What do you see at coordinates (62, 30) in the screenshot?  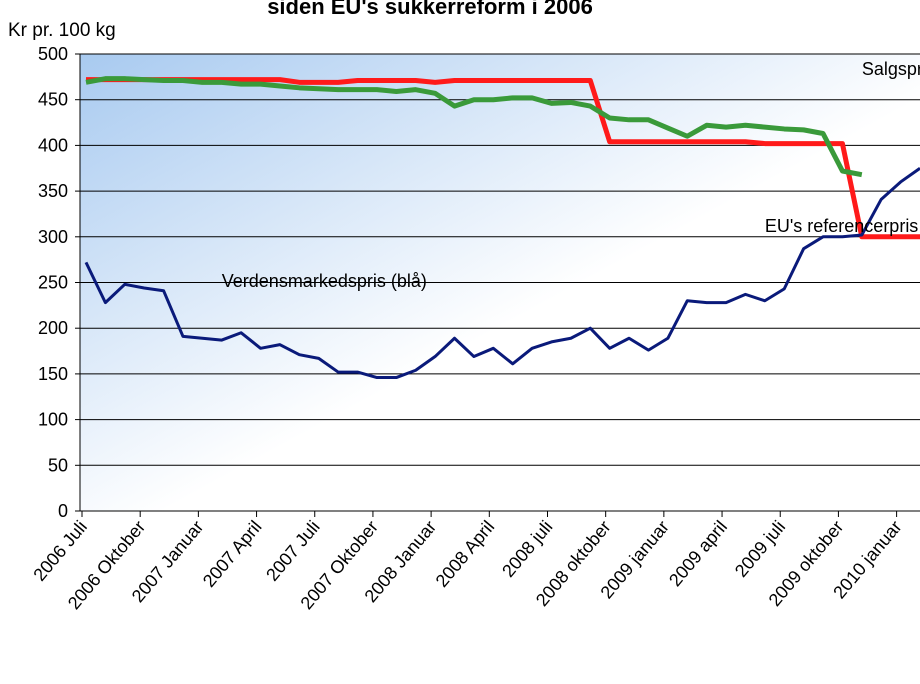 I see `y-axis-label: Kr pr. 100 kg` at bounding box center [62, 30].